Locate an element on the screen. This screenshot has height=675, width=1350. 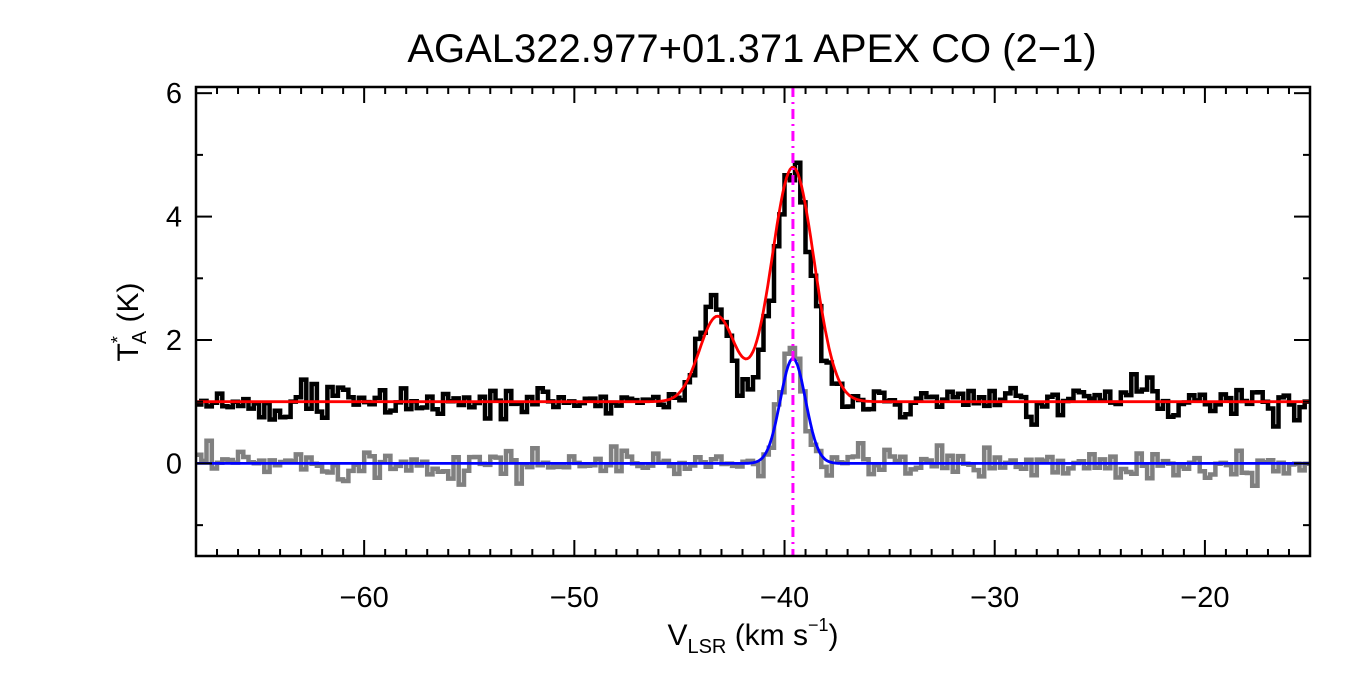
y-axis-label-subscript: A is located at coordinates (140, 337).